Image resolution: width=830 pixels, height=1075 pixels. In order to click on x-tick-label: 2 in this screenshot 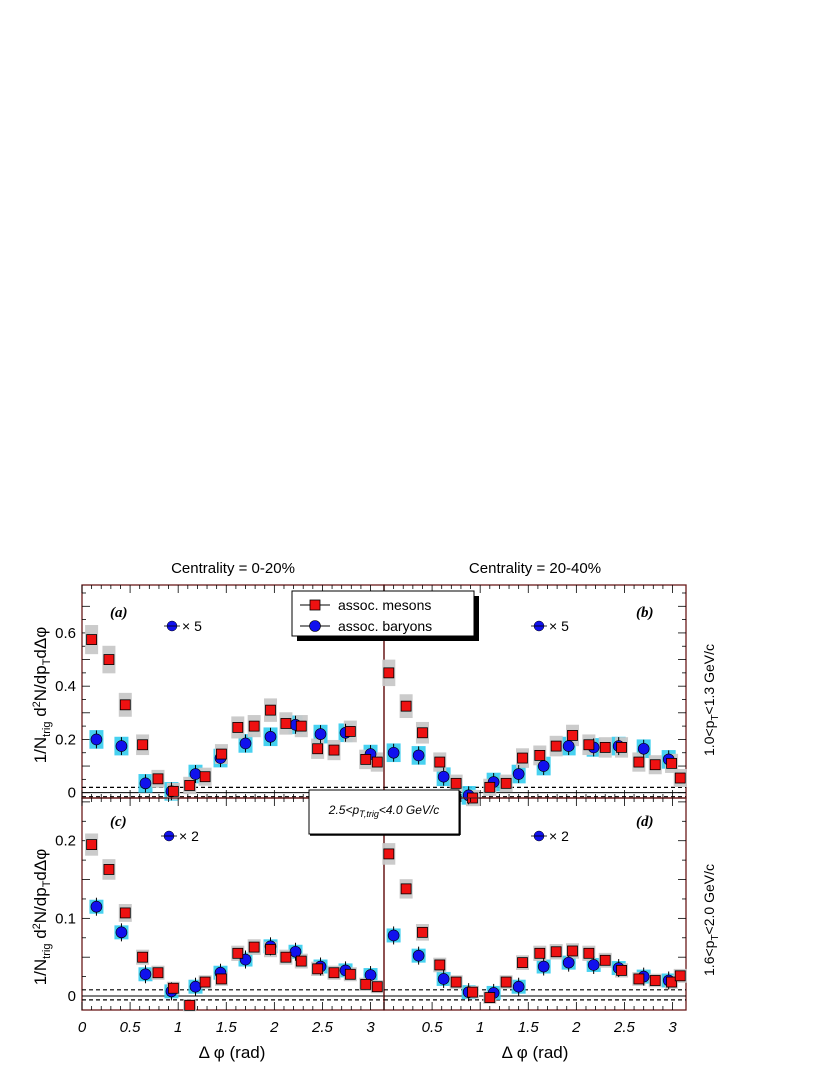, I will do `click(274, 1027)`.